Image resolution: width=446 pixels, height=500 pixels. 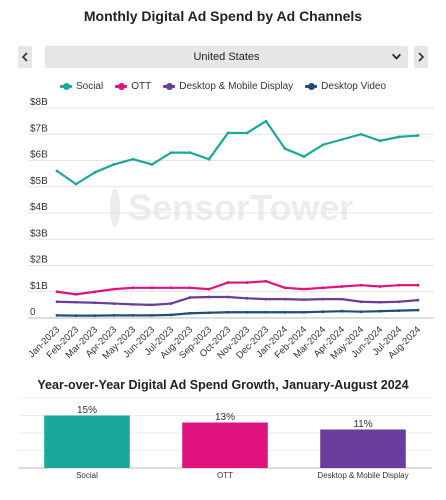 What do you see at coordinates (237, 313) in the screenshot?
I see `series-line-desktop-video` at bounding box center [237, 313].